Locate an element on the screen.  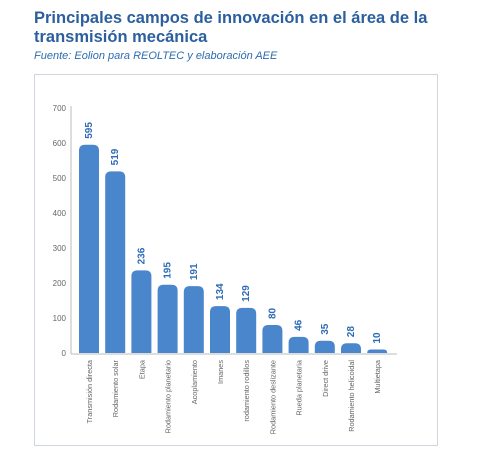
y-tick-label: 500 is located at coordinates (60, 178).